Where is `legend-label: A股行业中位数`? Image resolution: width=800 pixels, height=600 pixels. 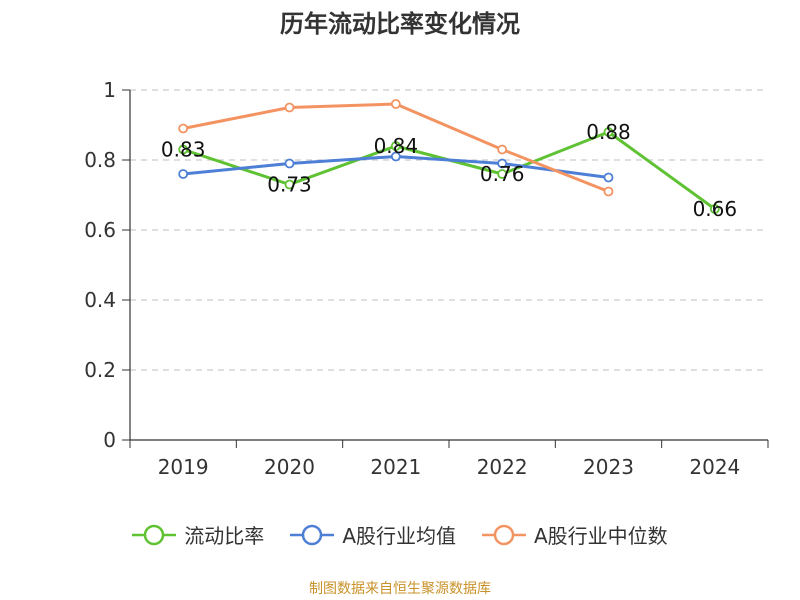
legend-label: A股行业中位数 is located at coordinates (601, 536).